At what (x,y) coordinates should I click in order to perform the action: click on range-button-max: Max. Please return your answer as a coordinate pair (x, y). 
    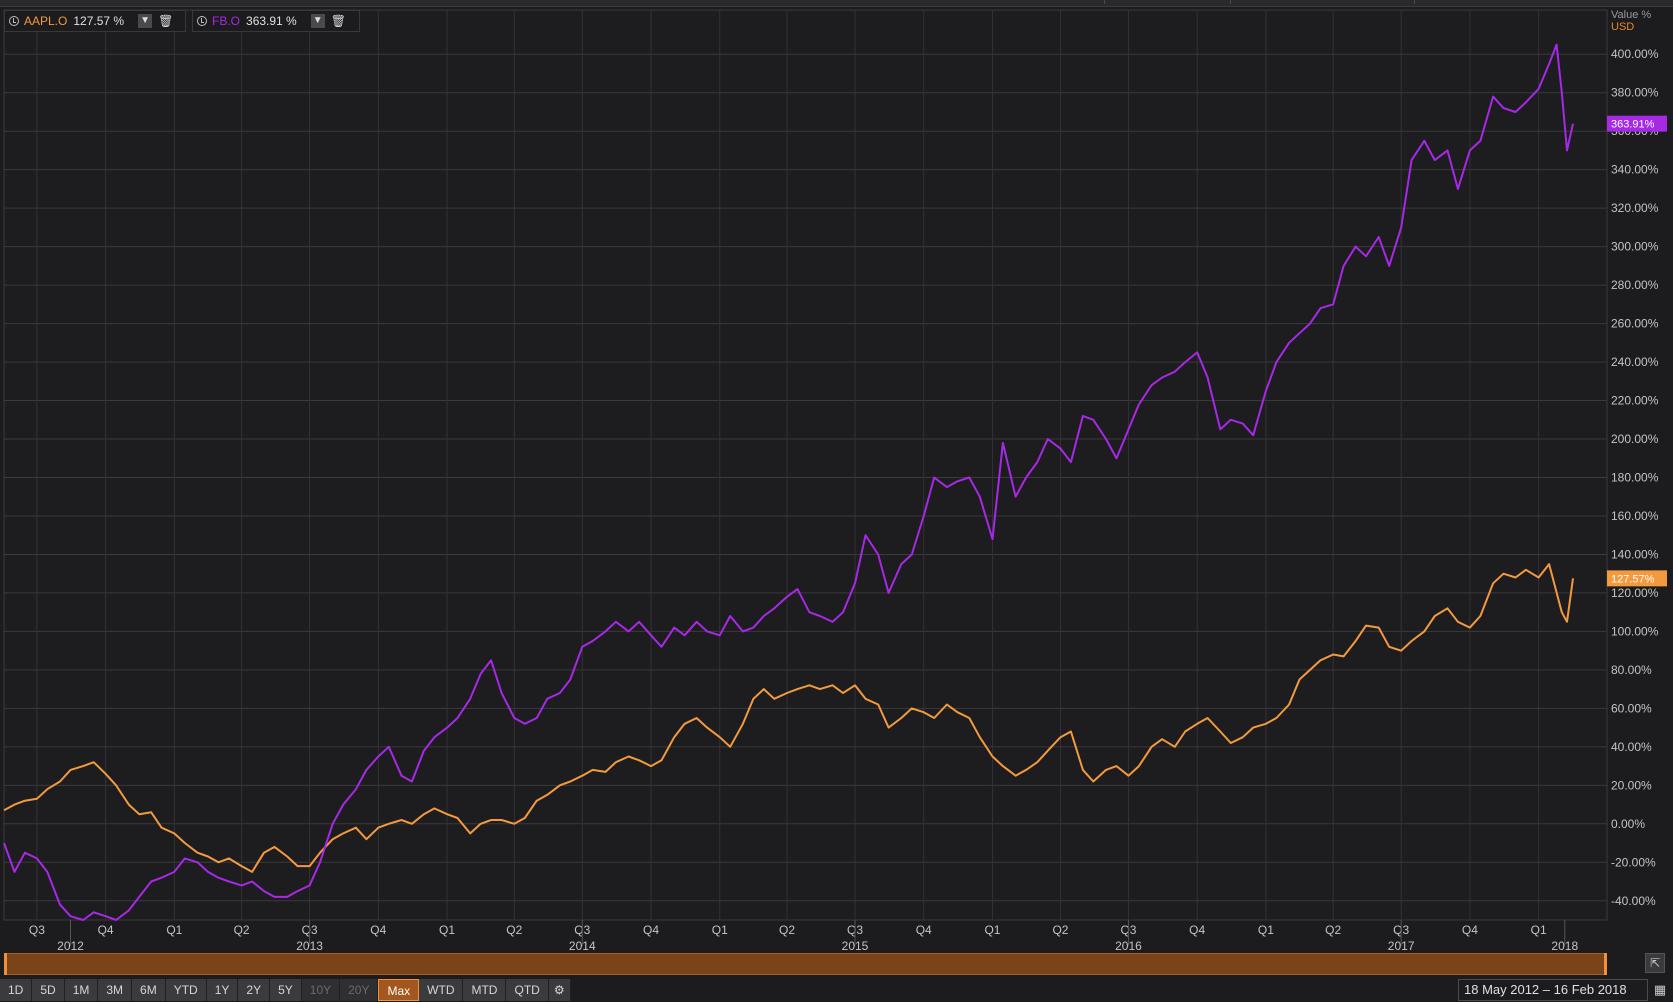
    Looking at the image, I should click on (399, 990).